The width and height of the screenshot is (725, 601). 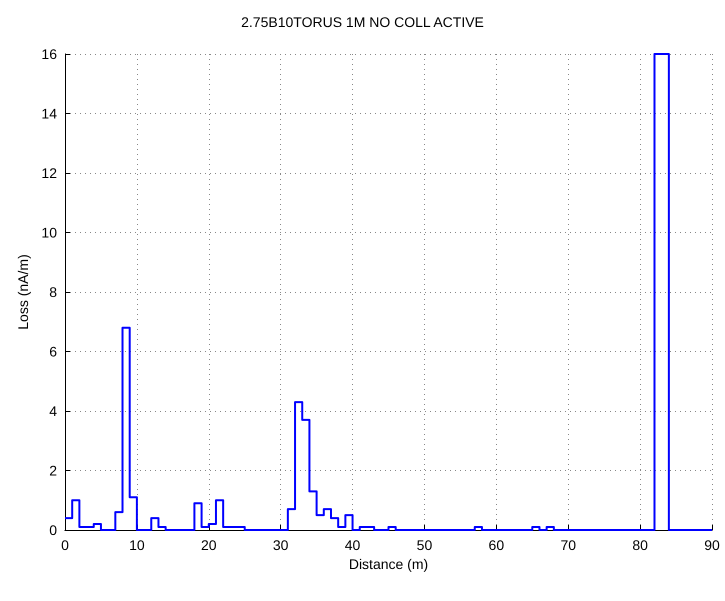 I want to click on x-axis-title: Distance (m), so click(x=388, y=564).